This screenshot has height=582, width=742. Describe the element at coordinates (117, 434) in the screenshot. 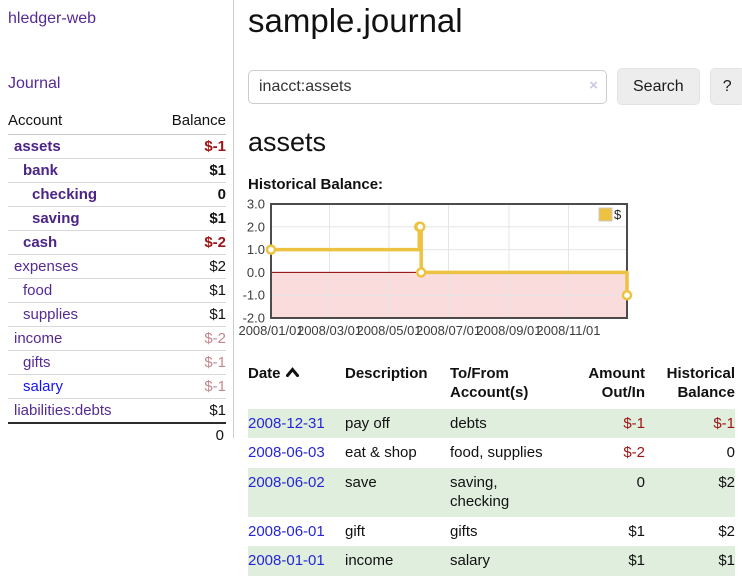

I see `accounts-total-row: 0` at that location.